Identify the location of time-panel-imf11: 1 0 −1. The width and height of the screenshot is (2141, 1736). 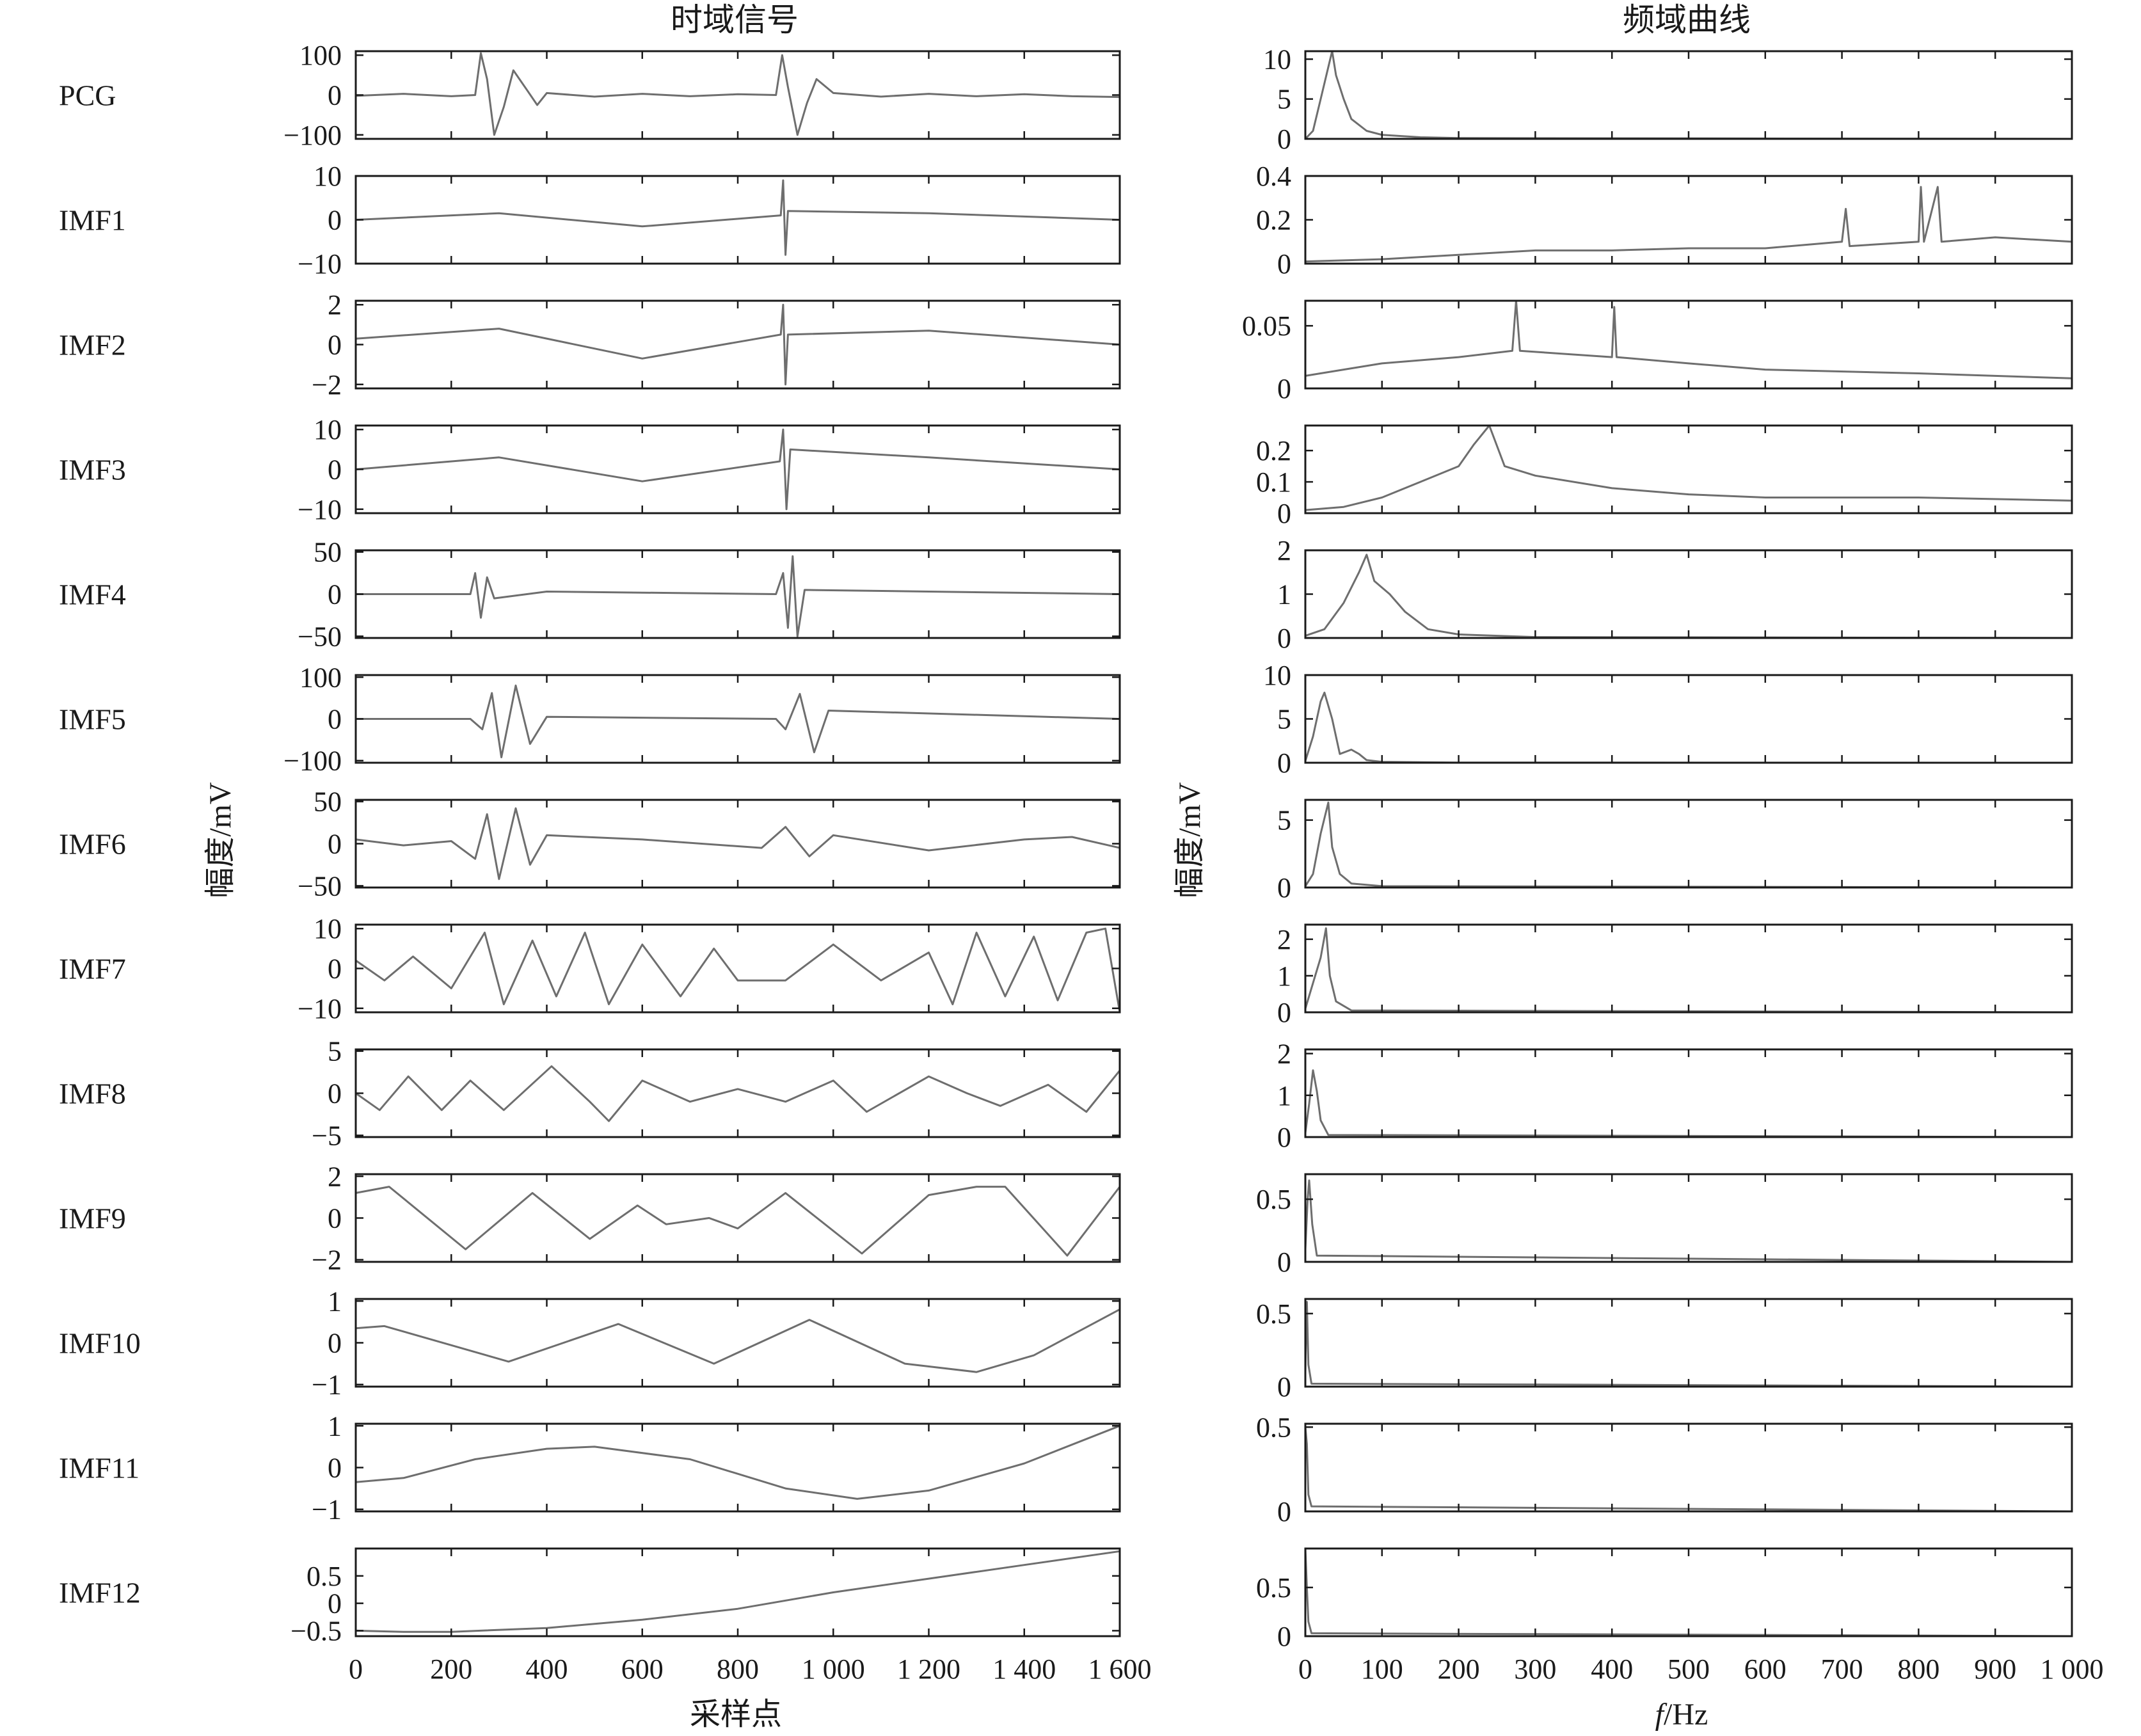
(716, 1467).